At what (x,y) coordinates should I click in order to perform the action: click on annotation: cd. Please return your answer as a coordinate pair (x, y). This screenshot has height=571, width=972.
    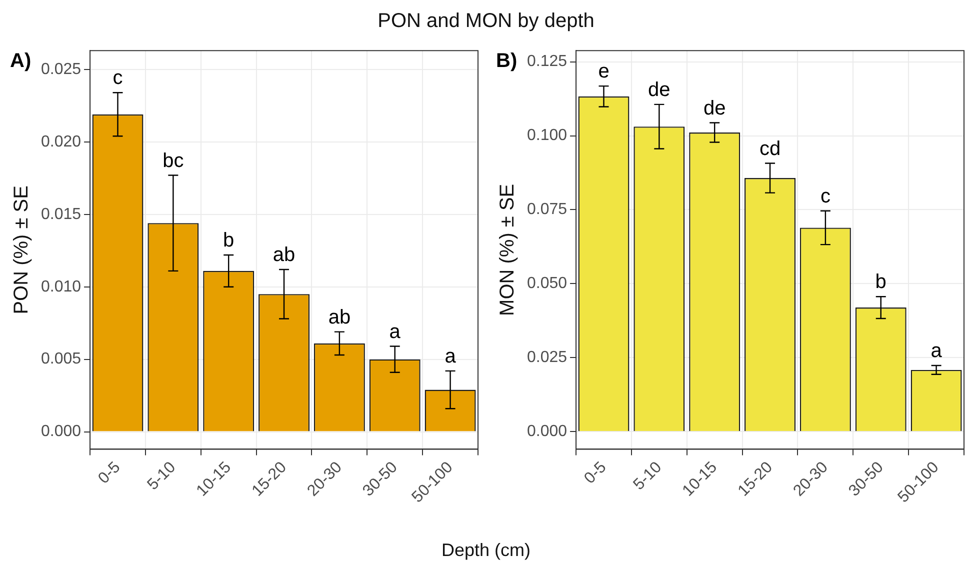
    Looking at the image, I should click on (770, 149).